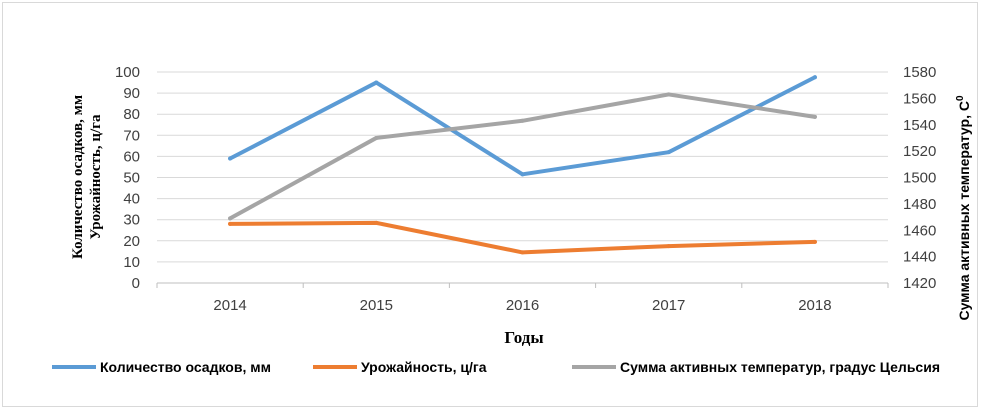 The height and width of the screenshot is (411, 982). What do you see at coordinates (960, 98) in the screenshot?
I see `y2-axis-title-superscript: 0` at bounding box center [960, 98].